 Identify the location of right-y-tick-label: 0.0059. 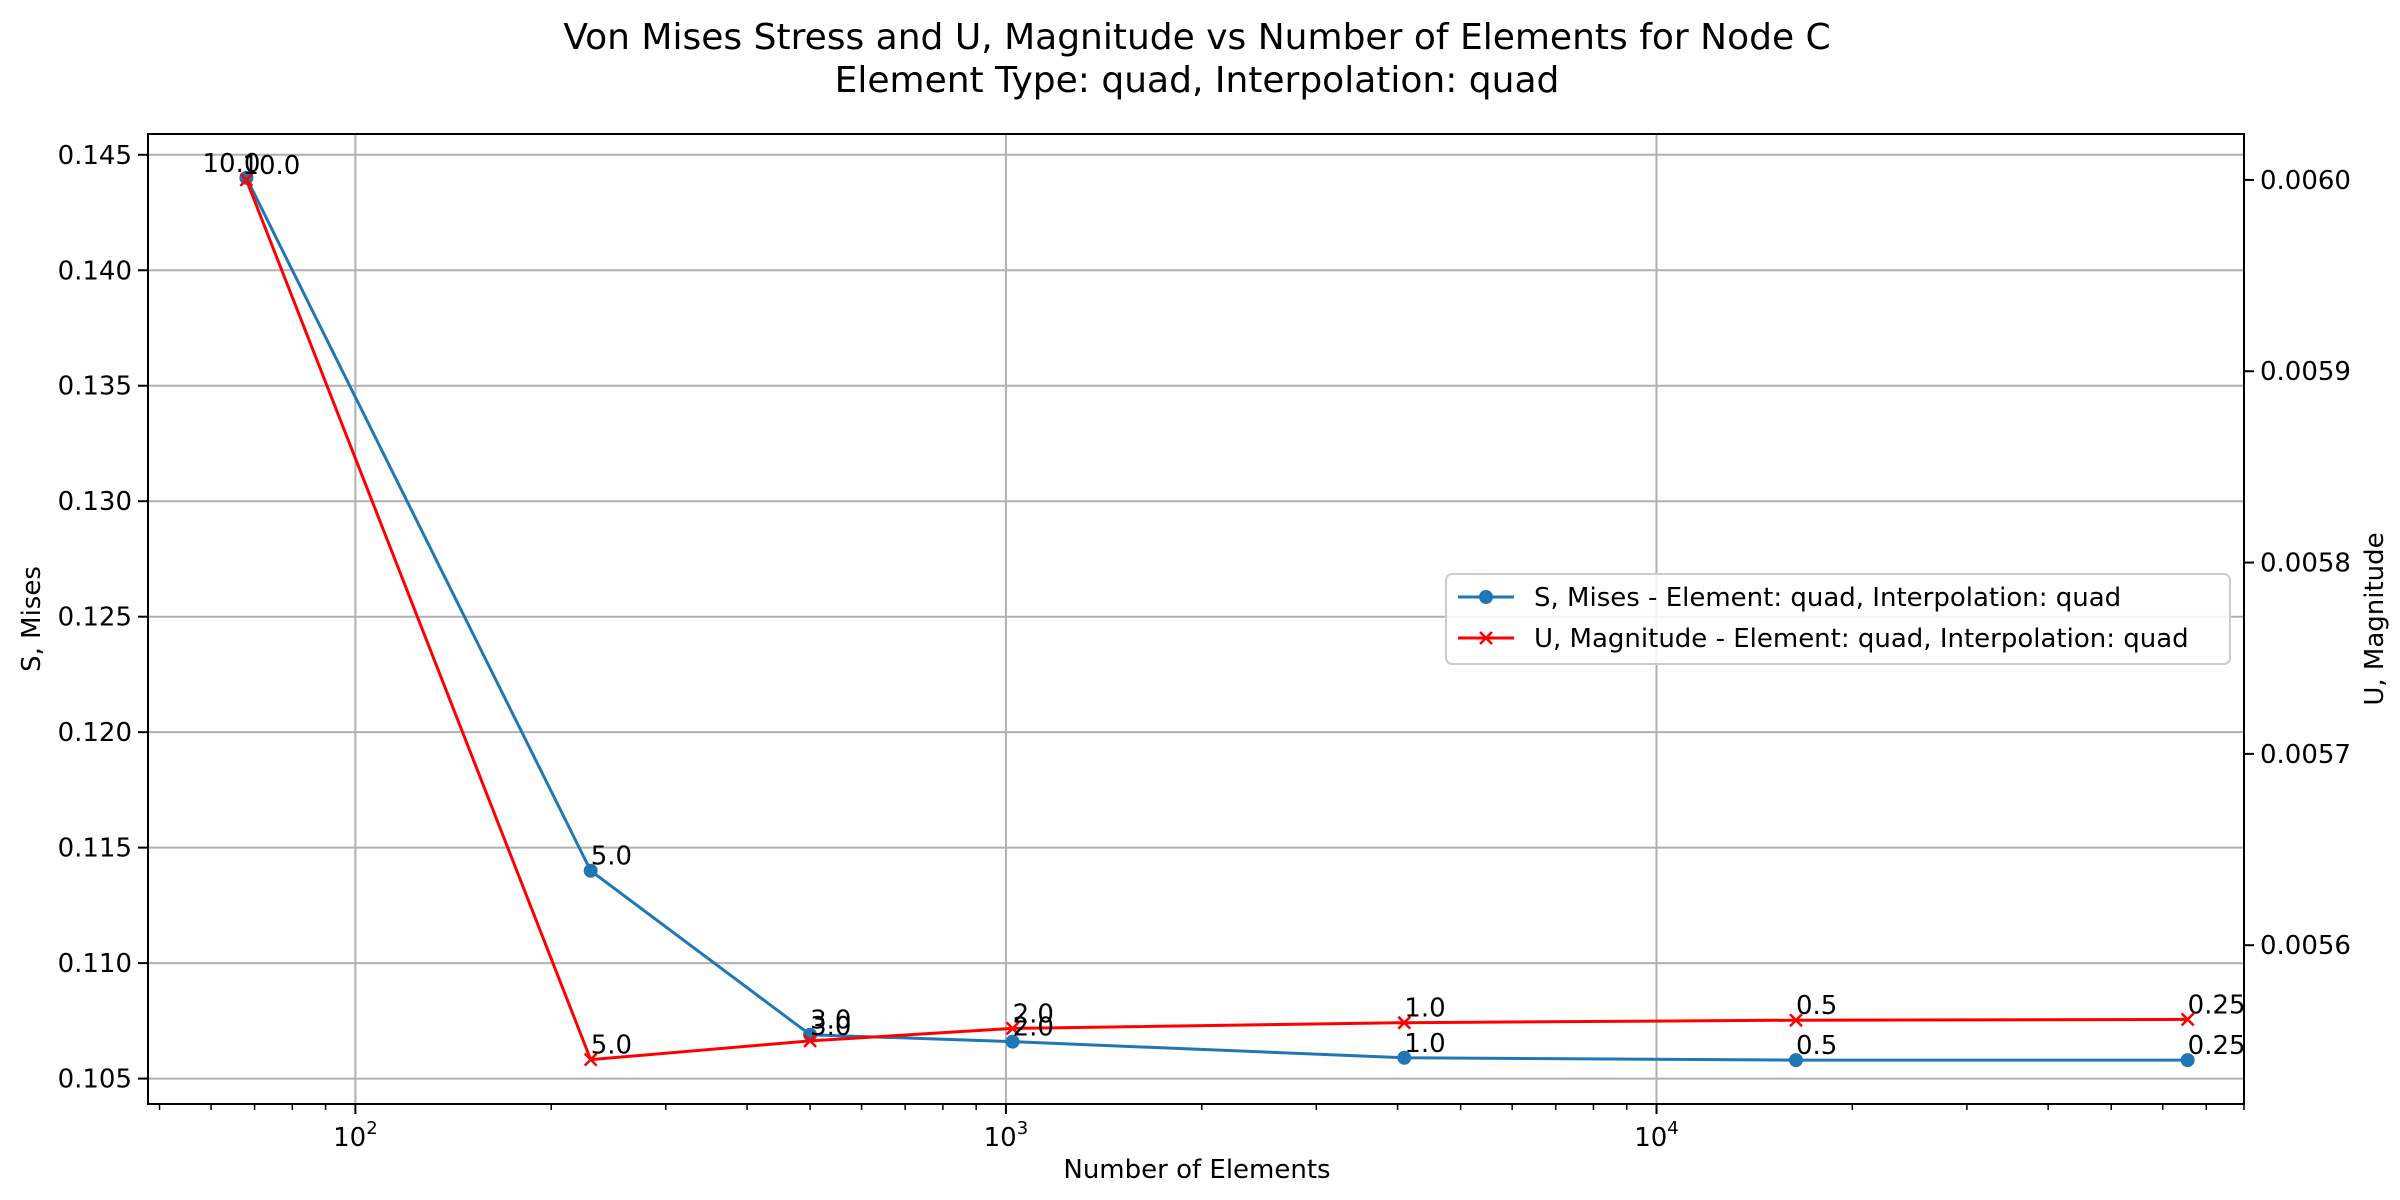
(2305, 372).